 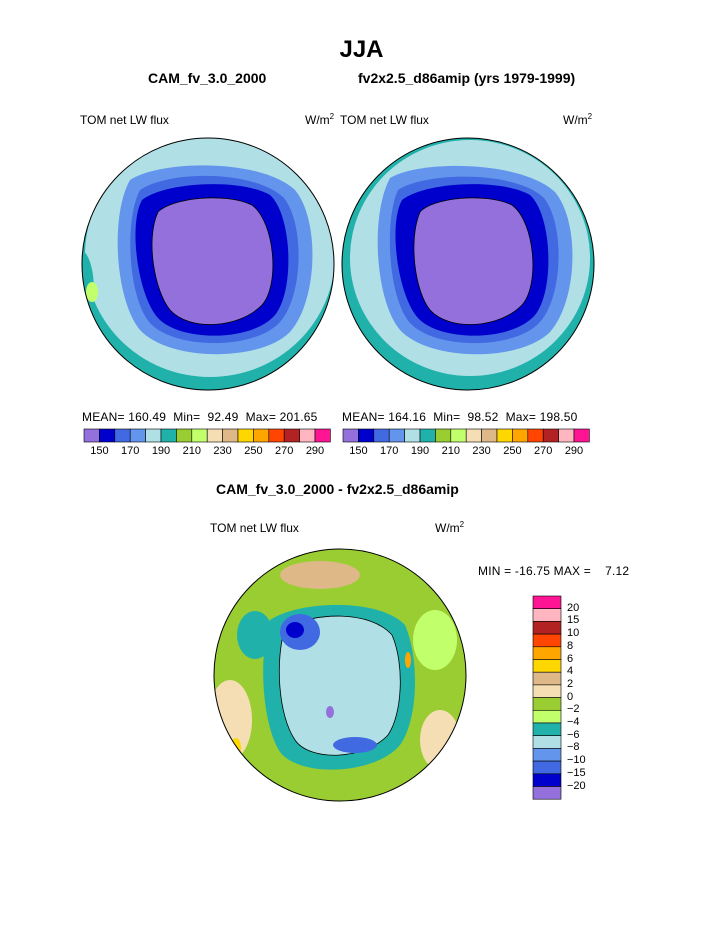 What do you see at coordinates (254, 528) in the screenshot?
I see `diff-variable-label: TOM net LW flux` at bounding box center [254, 528].